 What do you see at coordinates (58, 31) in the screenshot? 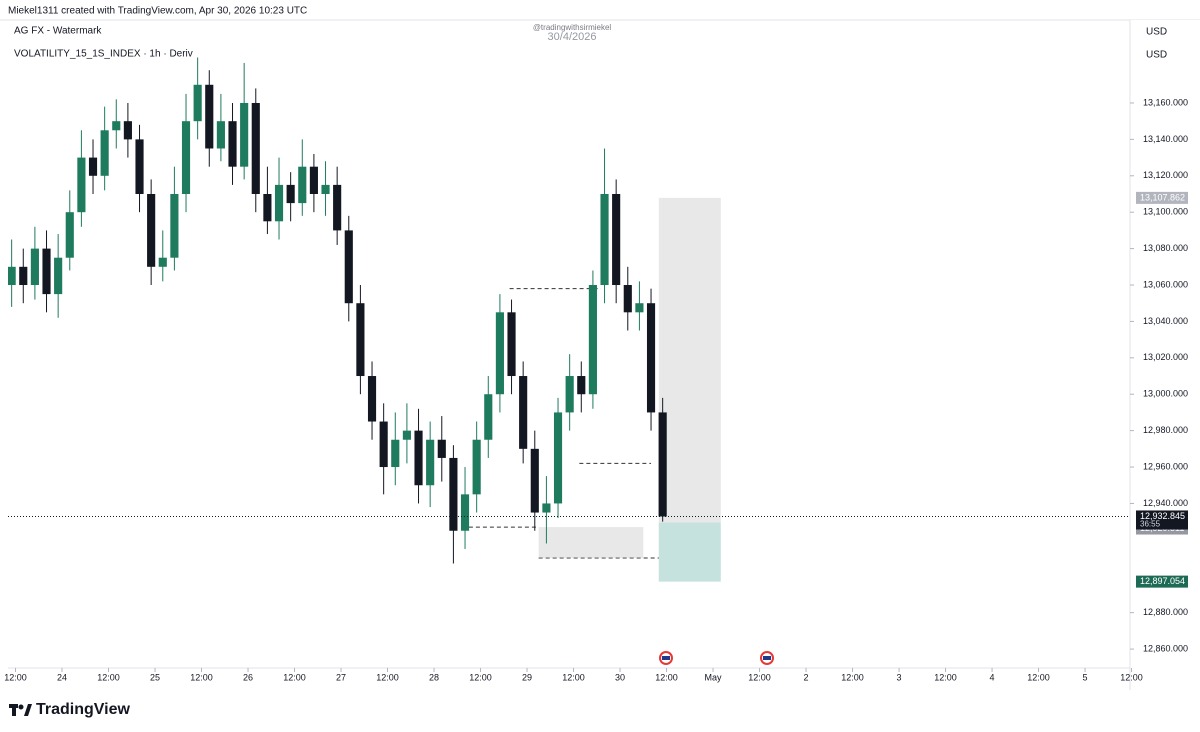
I see `watermark: AG FX - Watermark` at bounding box center [58, 31].